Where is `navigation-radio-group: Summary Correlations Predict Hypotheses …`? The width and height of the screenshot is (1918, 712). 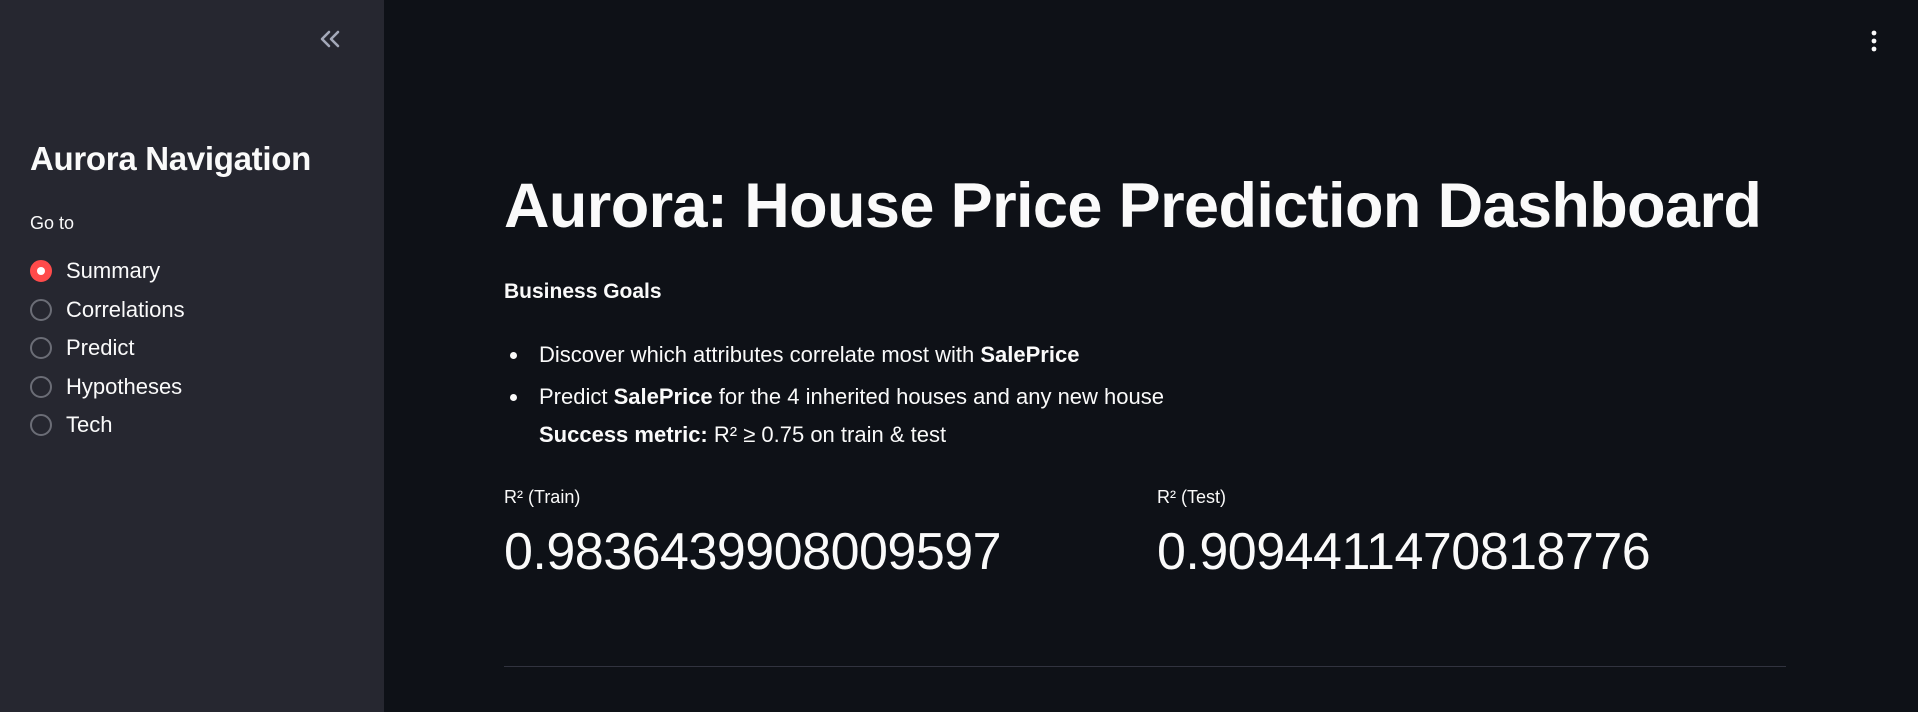 navigation-radio-group: Summary Correlations Predict Hypotheses … is located at coordinates (107, 348).